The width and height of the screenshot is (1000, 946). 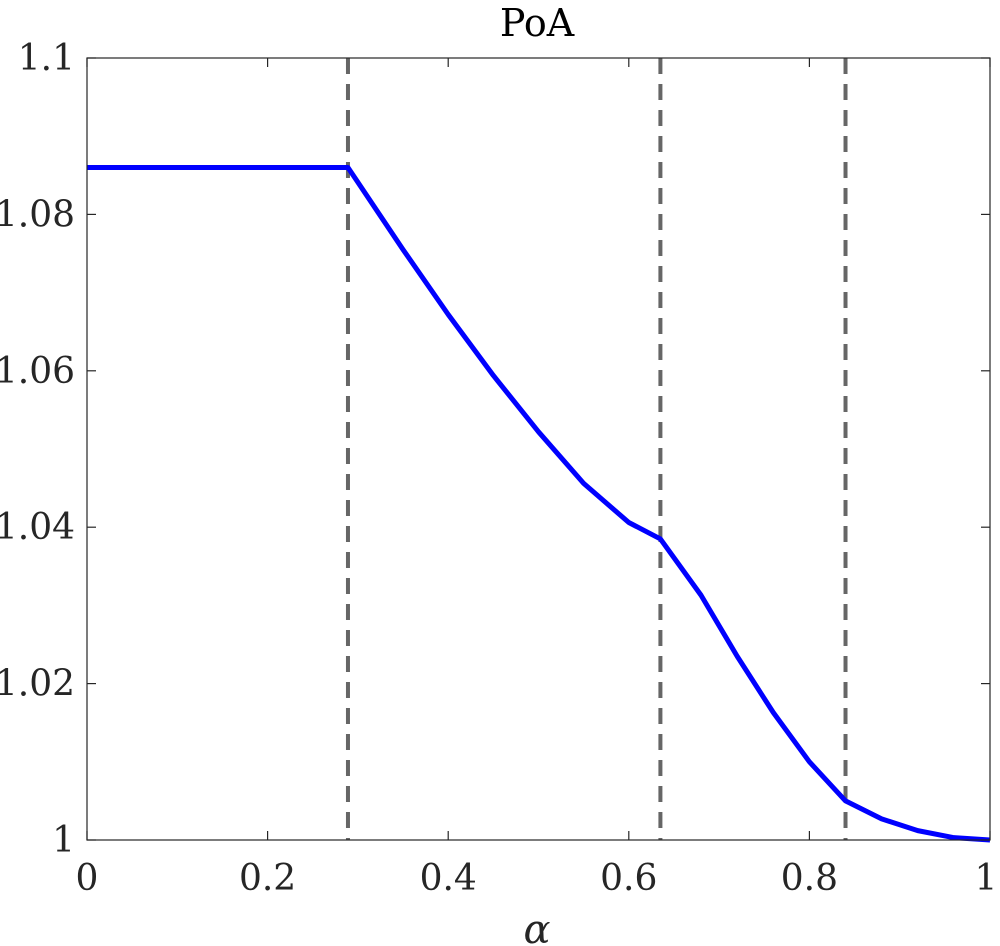 What do you see at coordinates (46, 58) in the screenshot?
I see `y-tick-label: 1.1` at bounding box center [46, 58].